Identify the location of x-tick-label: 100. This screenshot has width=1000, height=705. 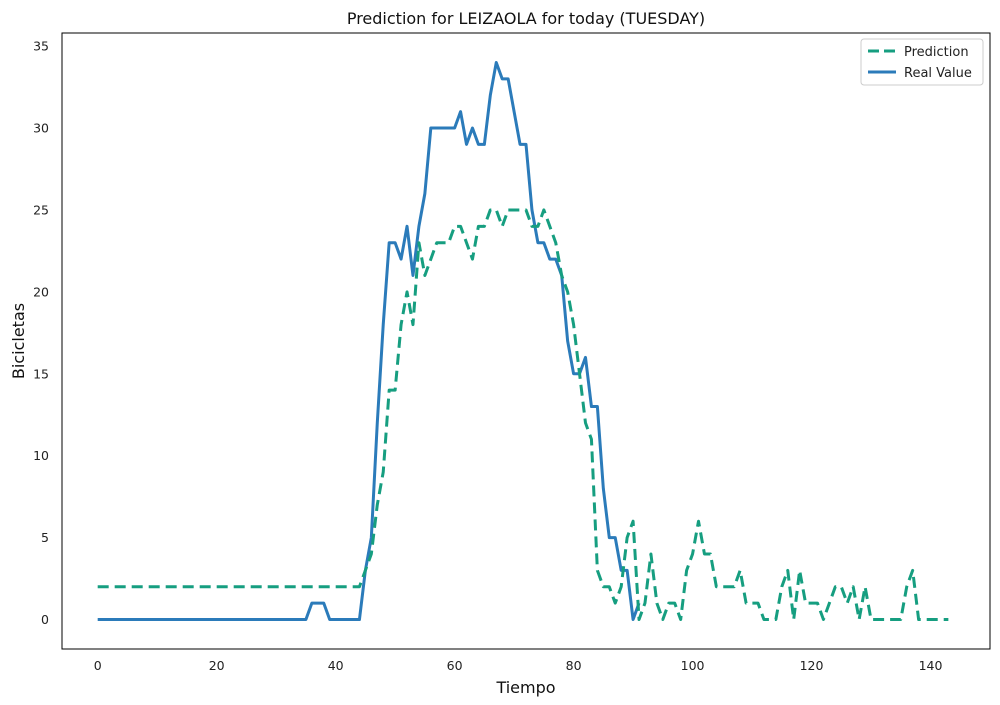
(693, 665).